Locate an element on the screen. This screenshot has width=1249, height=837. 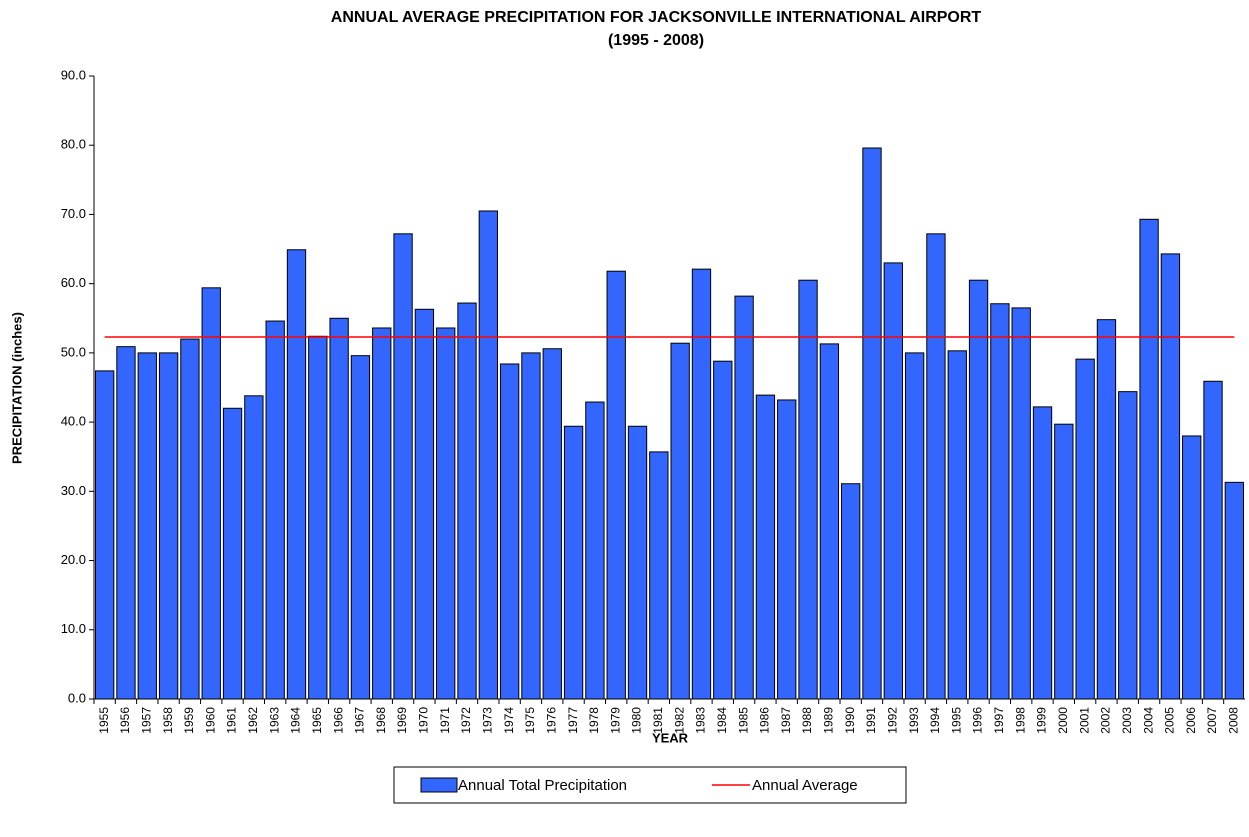
x-tick-label: 1976 is located at coordinates (551, 720).